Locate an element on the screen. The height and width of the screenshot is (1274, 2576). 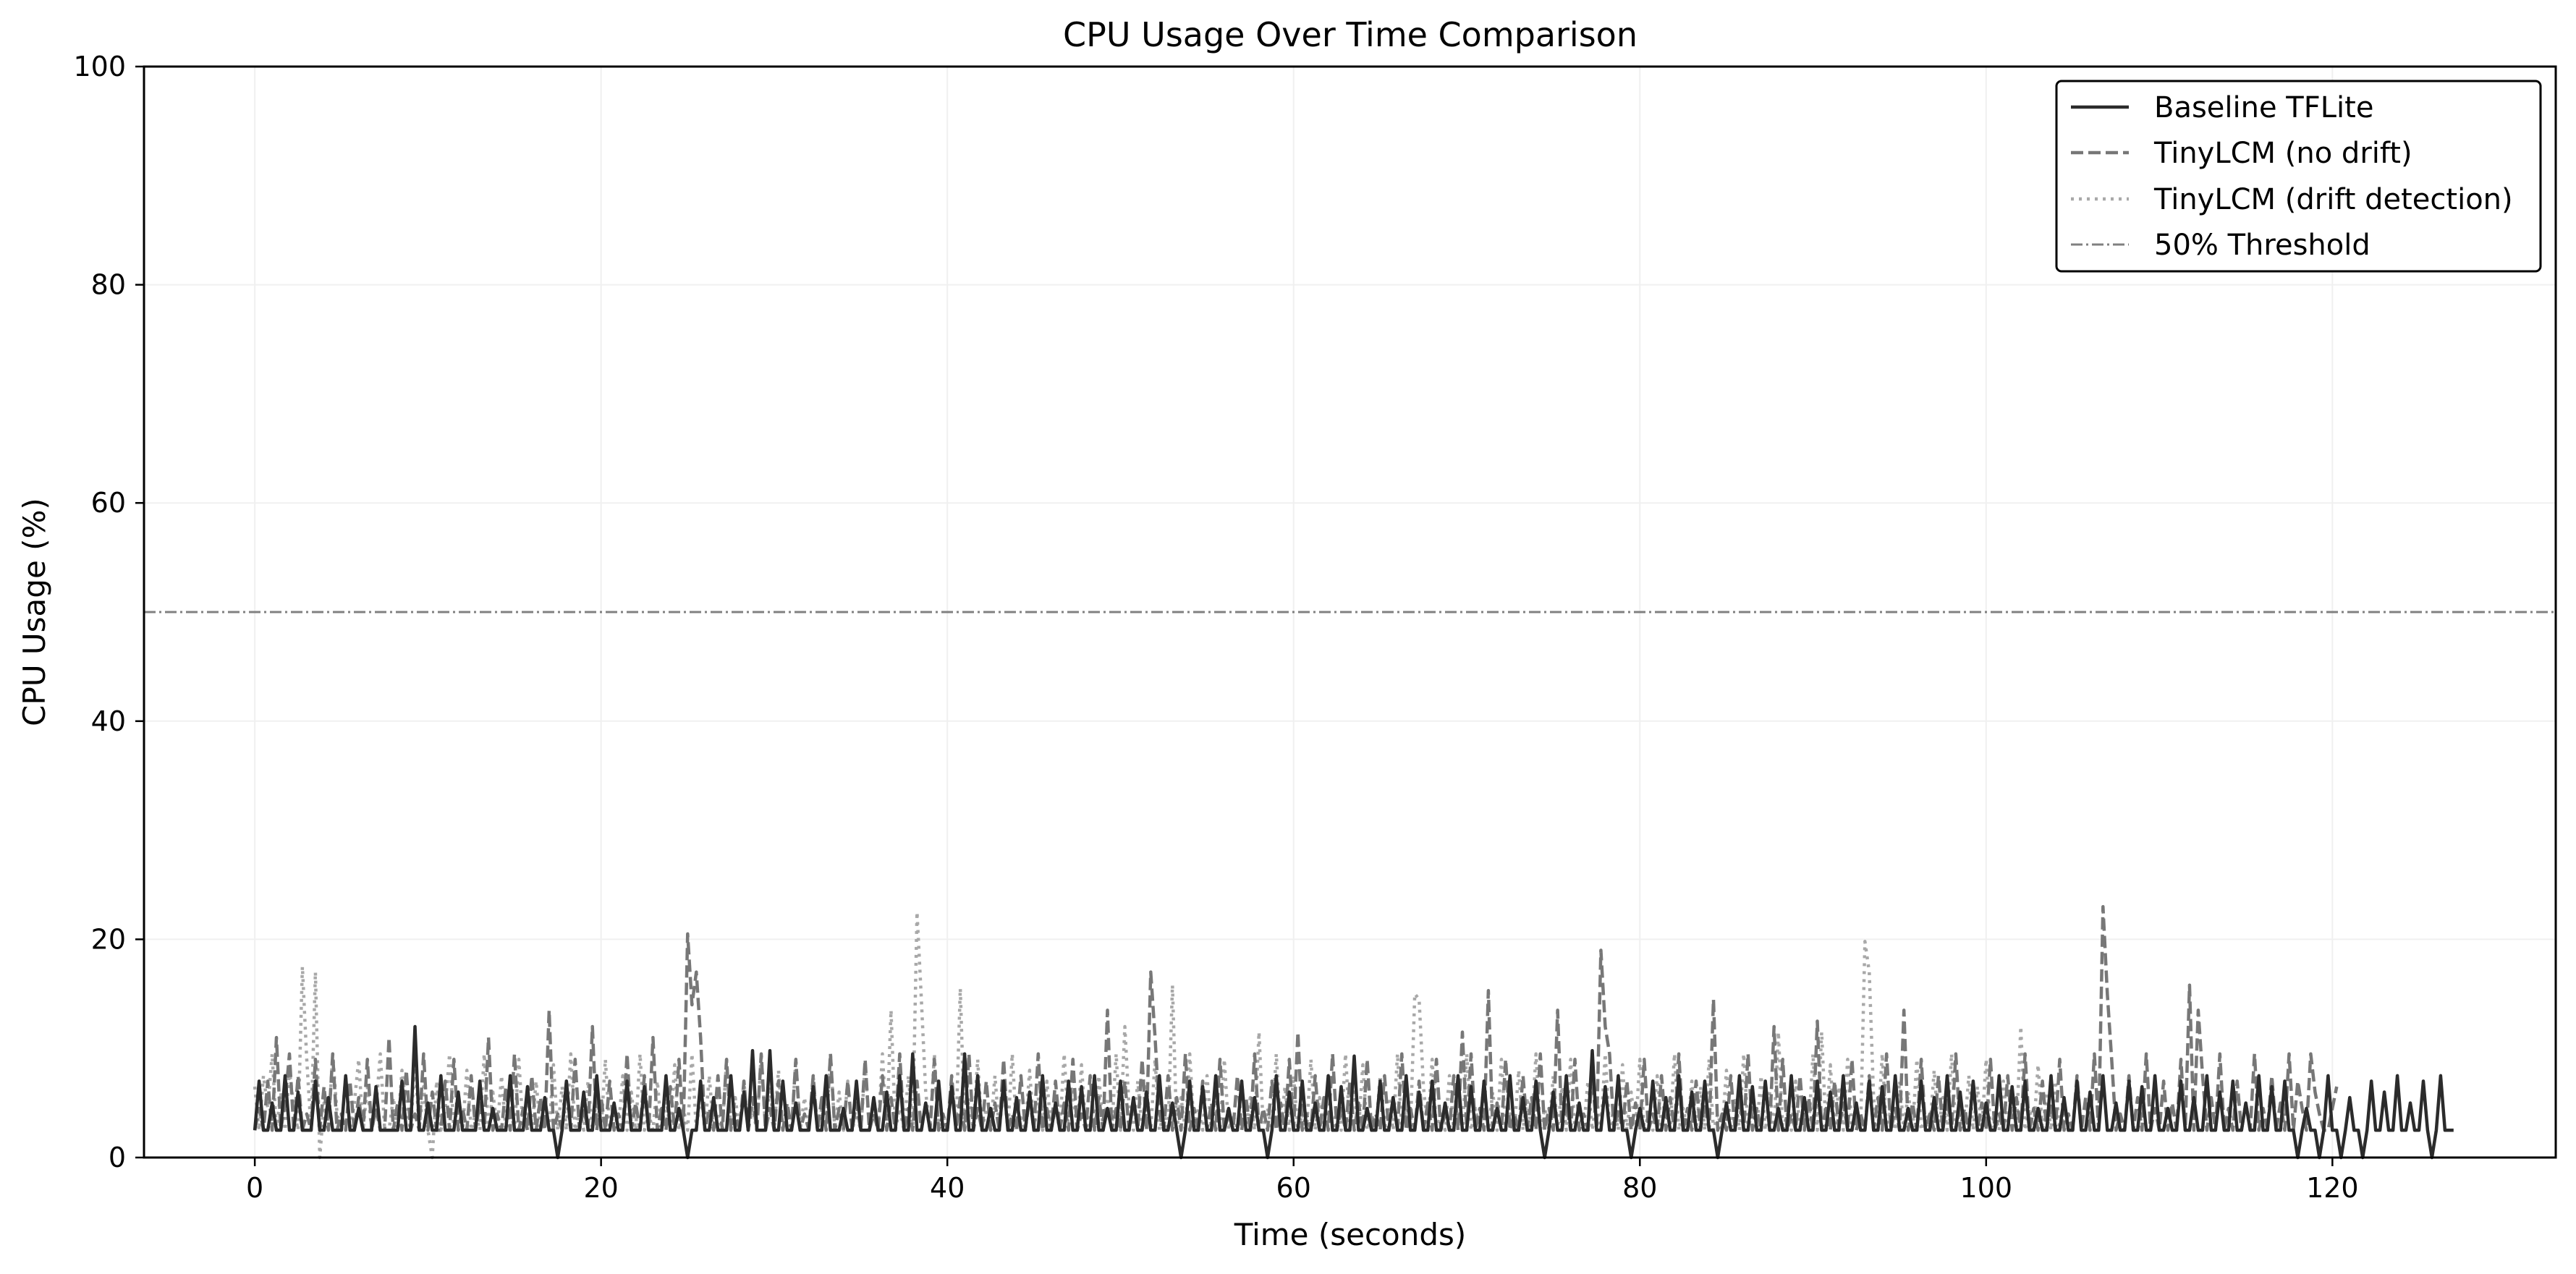
x-tick-label-5: 100 is located at coordinates (1986, 1188).